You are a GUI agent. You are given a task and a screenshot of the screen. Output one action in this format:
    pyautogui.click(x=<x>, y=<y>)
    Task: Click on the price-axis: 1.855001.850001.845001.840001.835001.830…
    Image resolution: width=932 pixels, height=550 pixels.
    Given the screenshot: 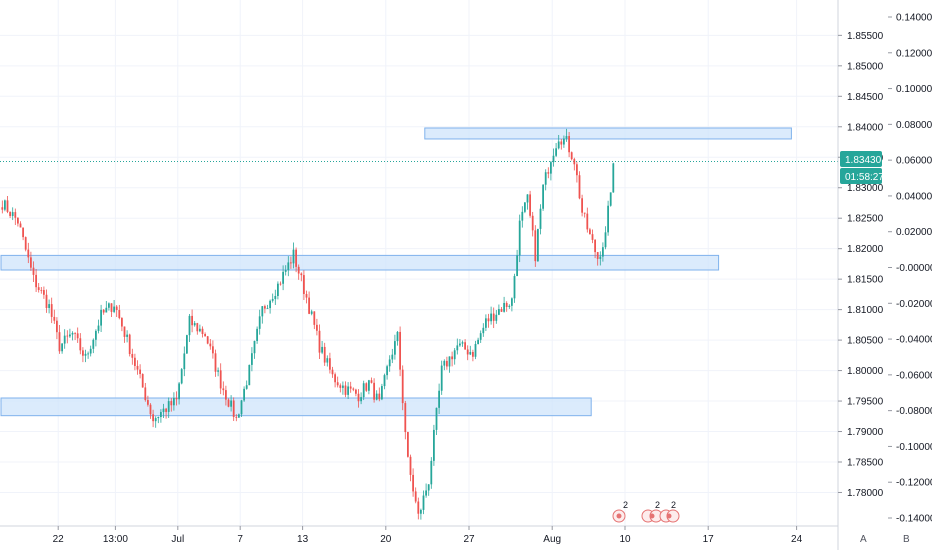 What is the action you would take?
    pyautogui.click(x=861, y=265)
    